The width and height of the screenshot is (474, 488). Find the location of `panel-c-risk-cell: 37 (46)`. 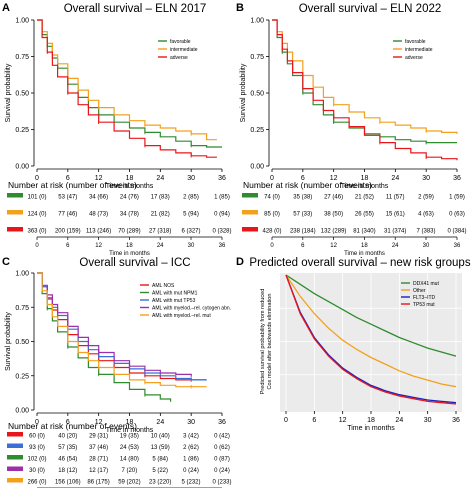

panel-c-risk-cell: 37 (46) is located at coordinates (98, 448).